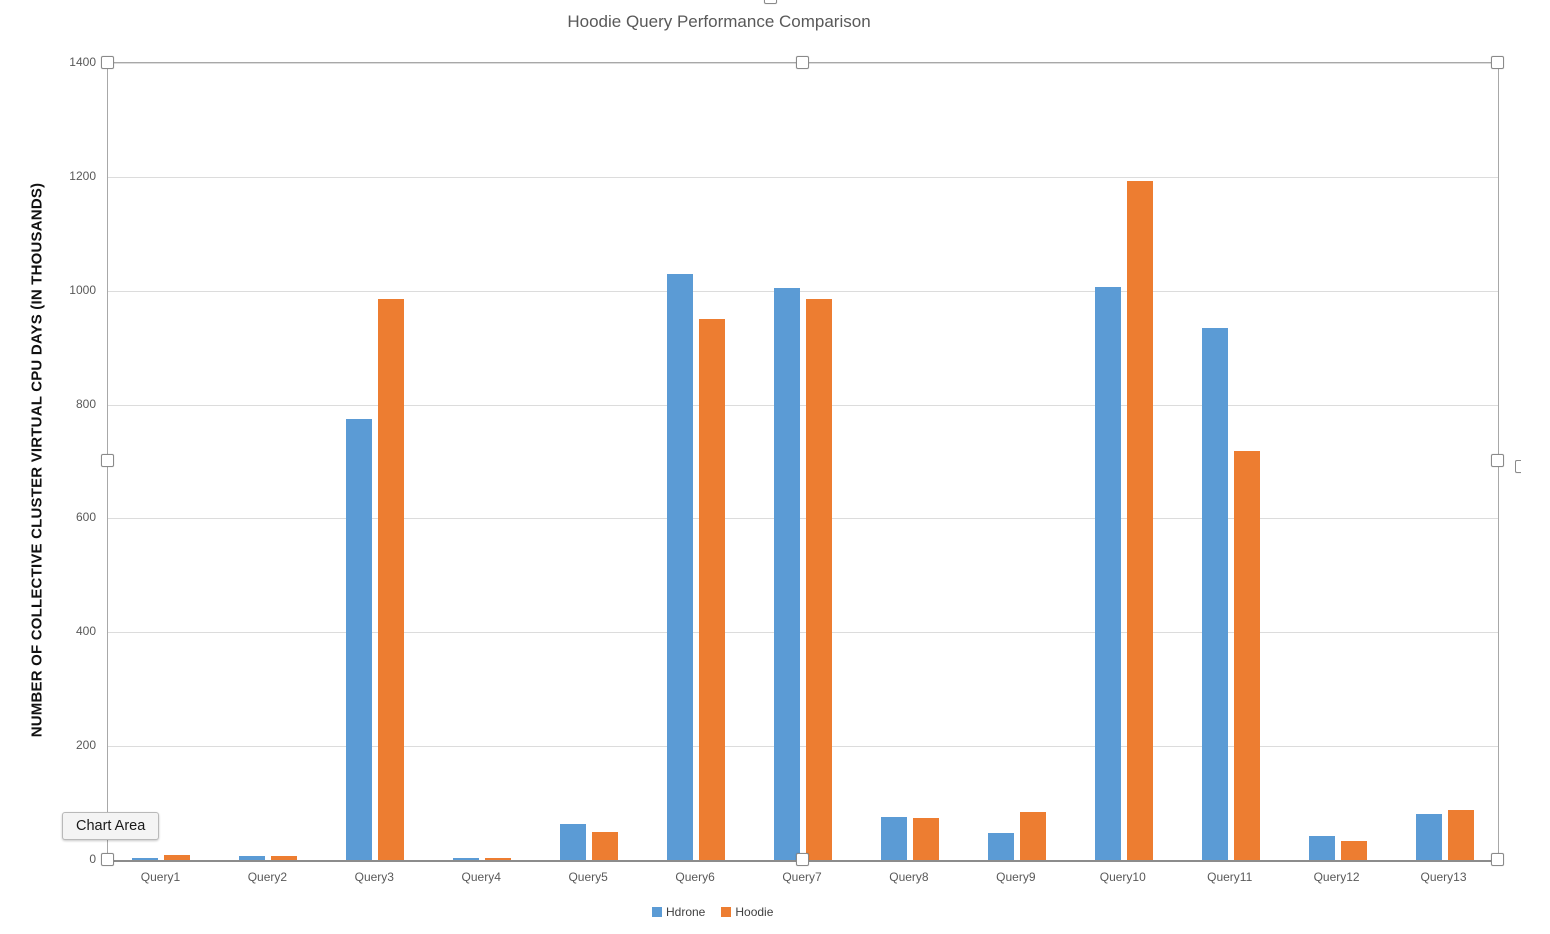  Describe the element at coordinates (1443, 877) in the screenshot. I see `x-tick-label: Query13` at that location.